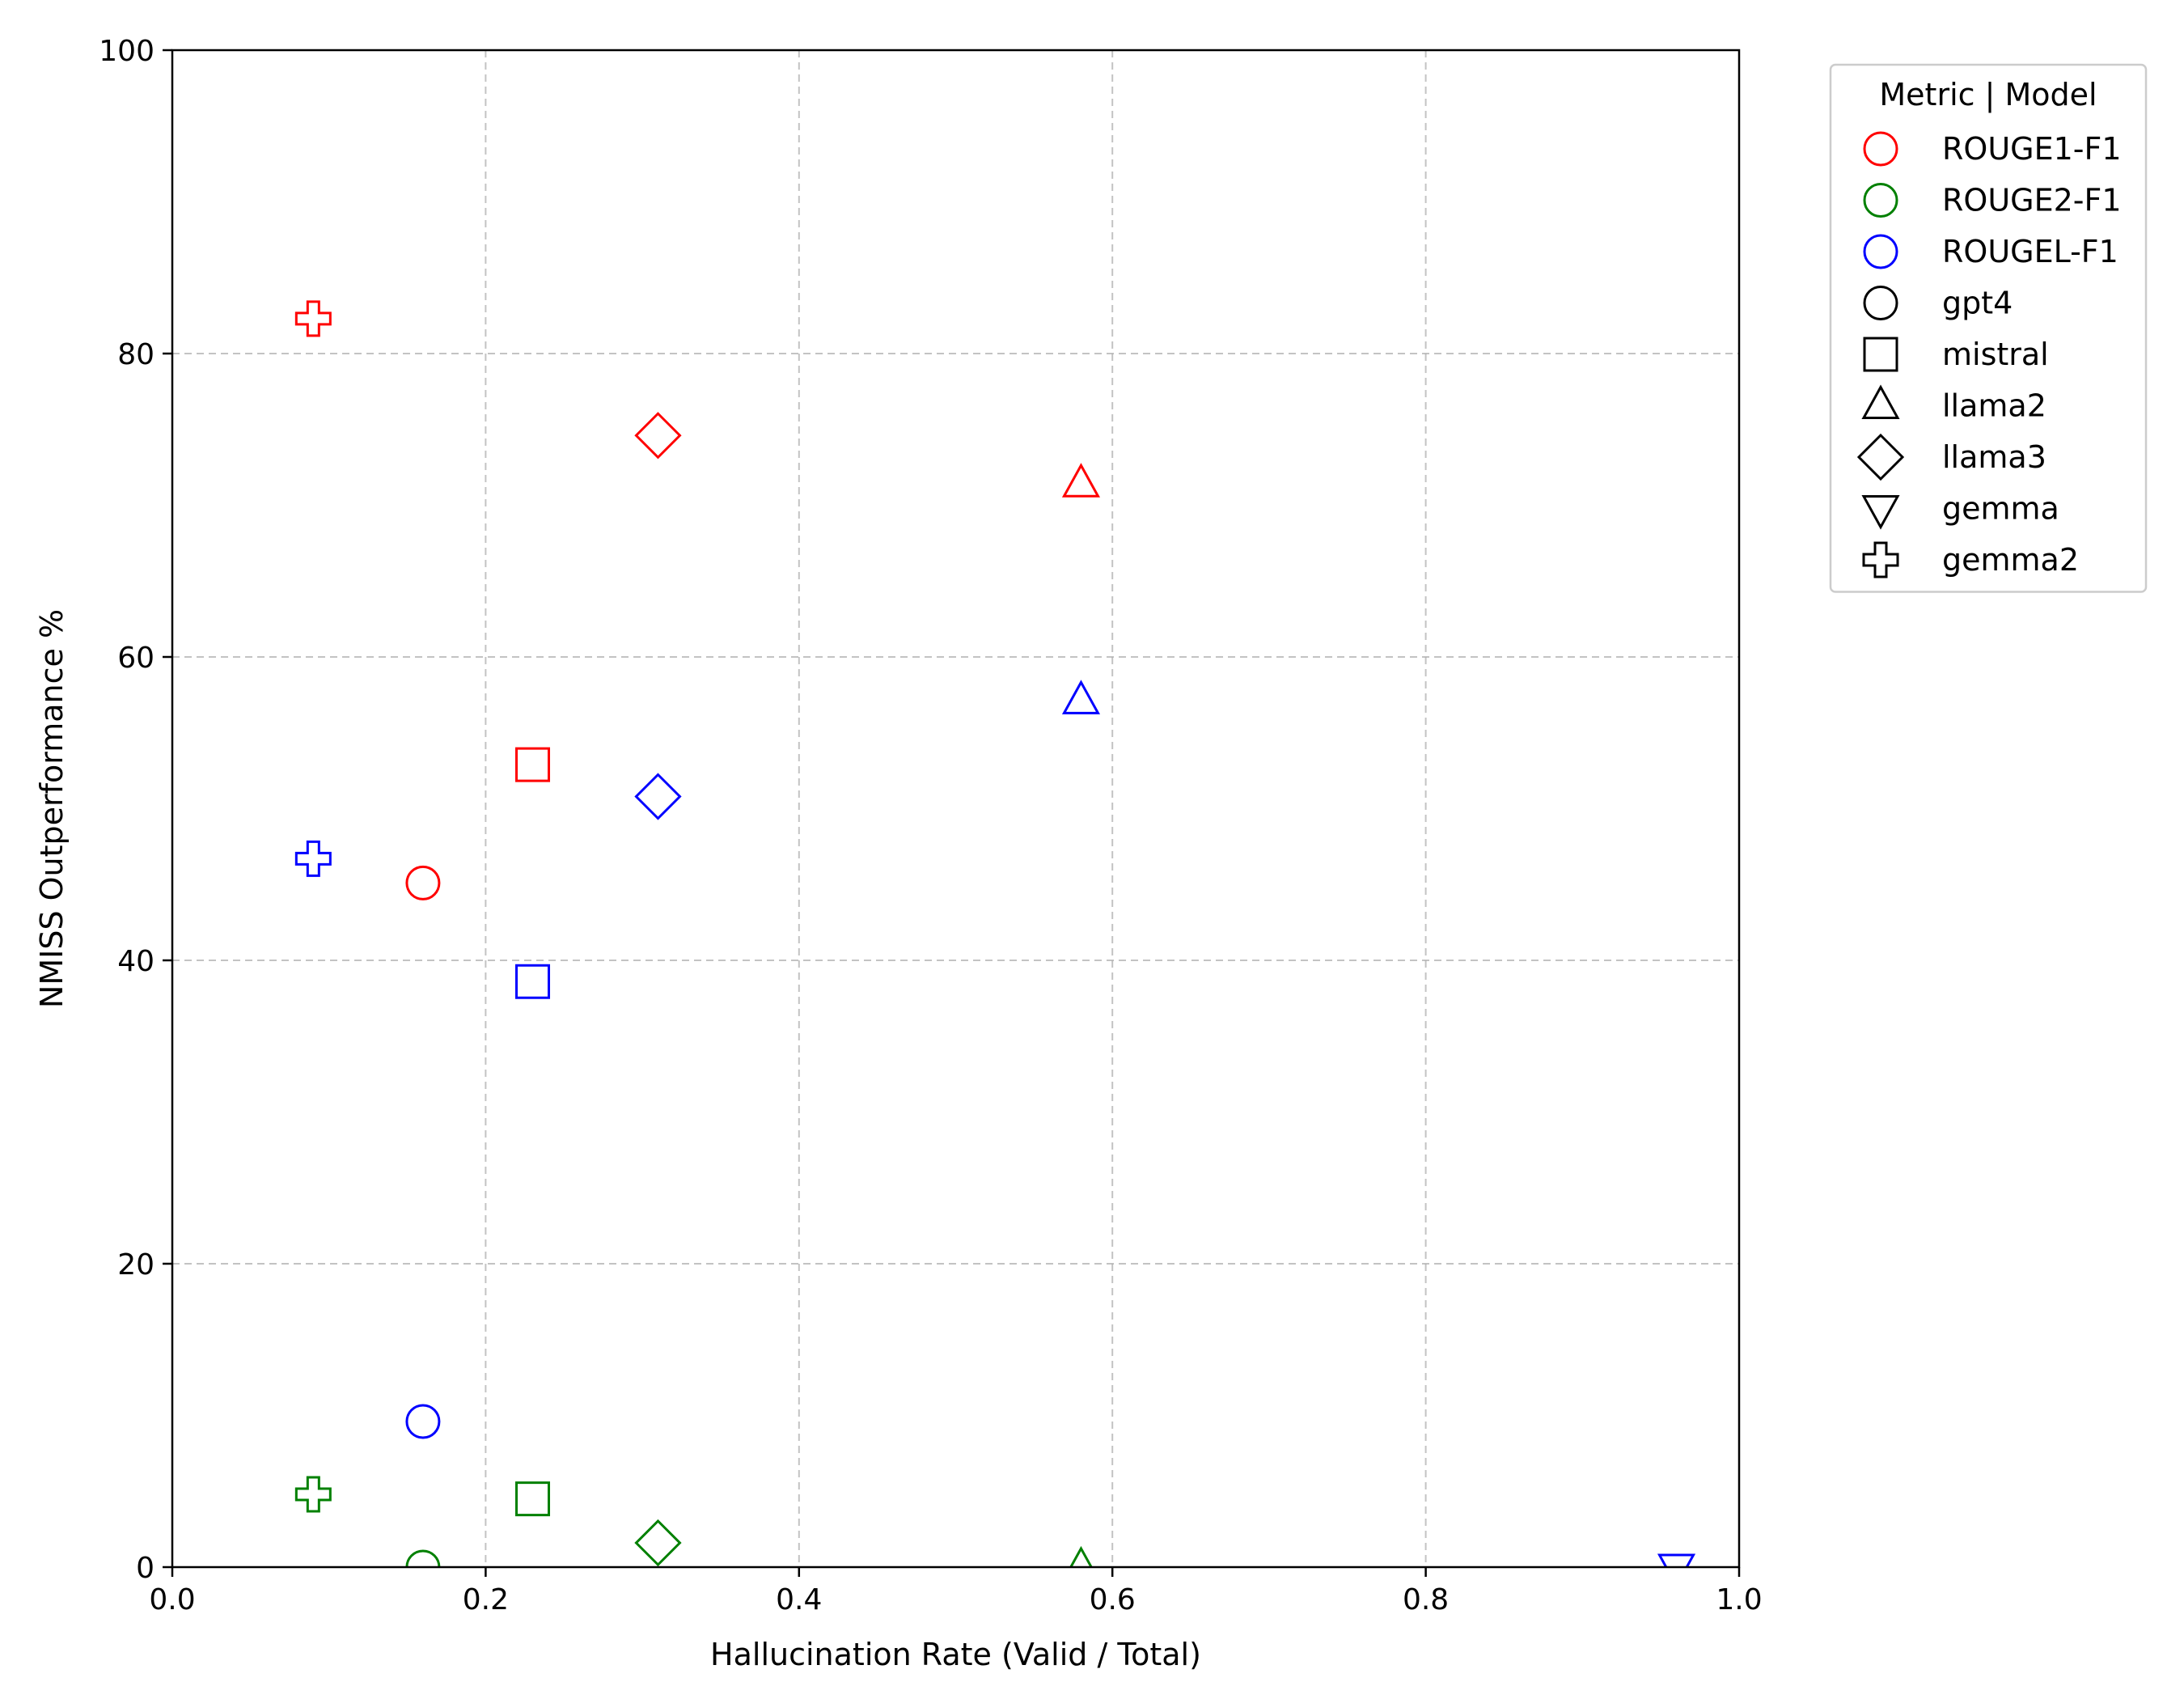 Image resolution: width=2184 pixels, height=1699 pixels. I want to click on x-tick-label: 1.0, so click(1739, 1599).